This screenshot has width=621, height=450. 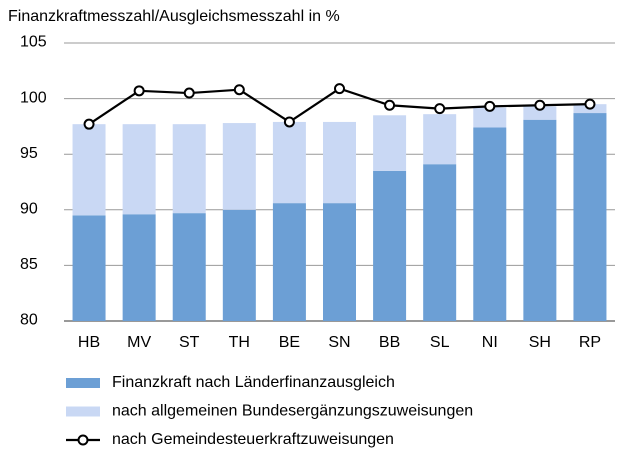 I want to click on legend-marker, so click(x=83, y=440).